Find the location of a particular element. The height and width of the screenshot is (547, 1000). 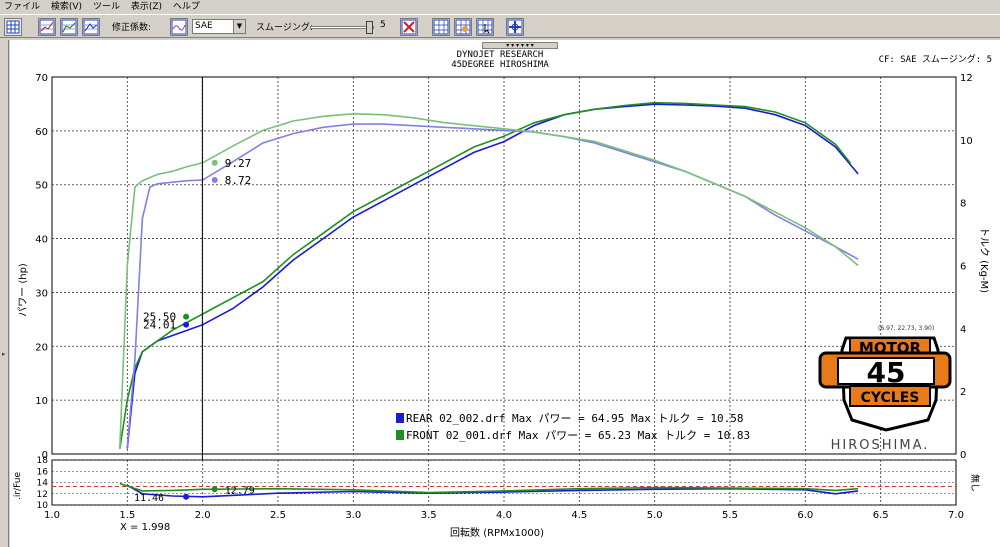

afr-axis-label: .ir/Fue is located at coordinates (18, 486).